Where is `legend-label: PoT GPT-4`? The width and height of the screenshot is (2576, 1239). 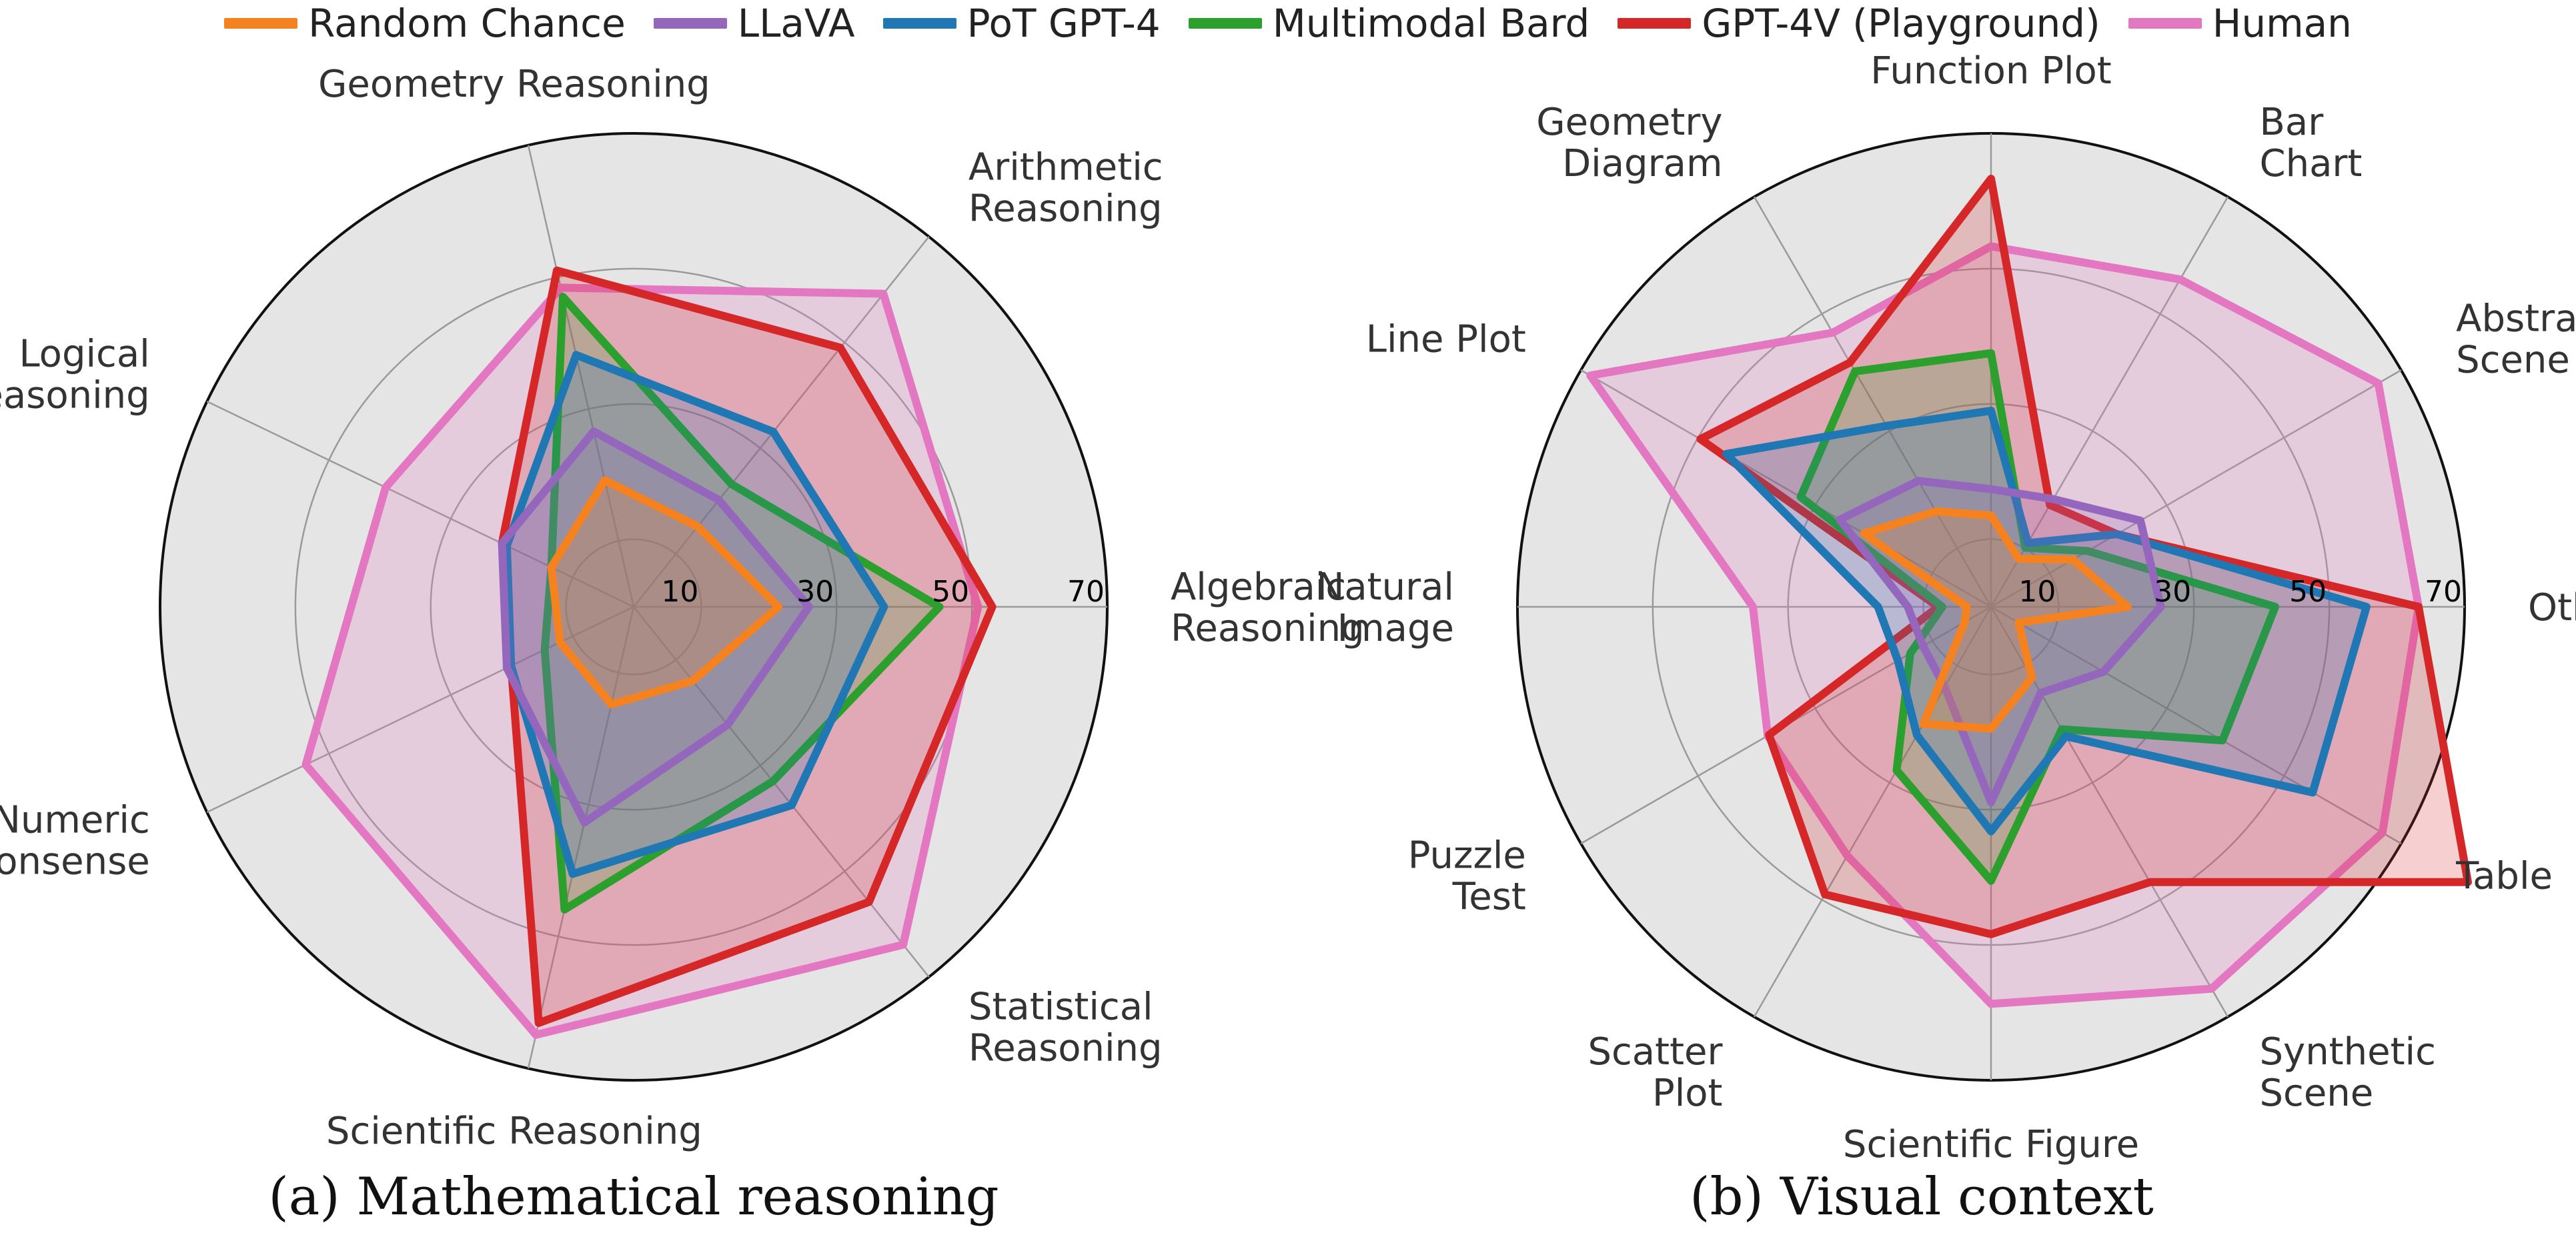
legend-label: PoT GPT-4 is located at coordinates (1064, 24).